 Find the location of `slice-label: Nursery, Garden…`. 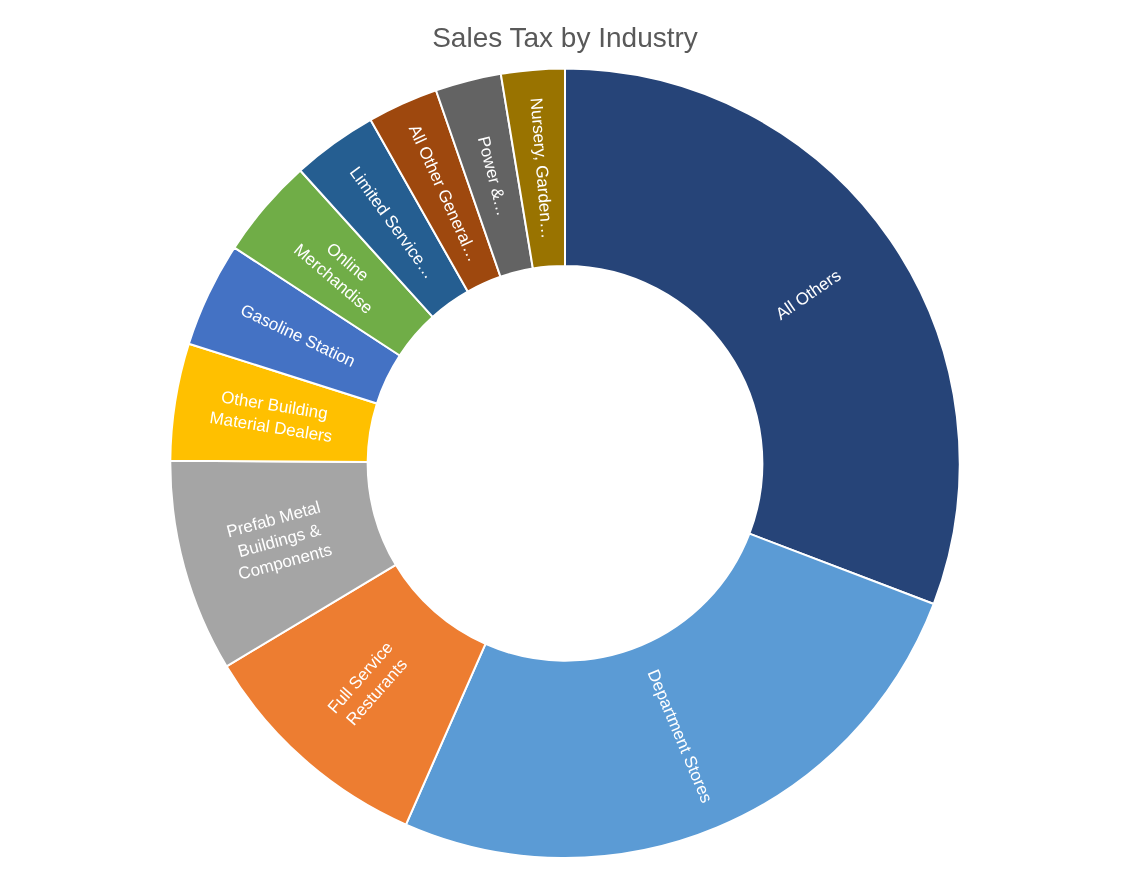

slice-label: Nursery, Garden… is located at coordinates (541, 168).